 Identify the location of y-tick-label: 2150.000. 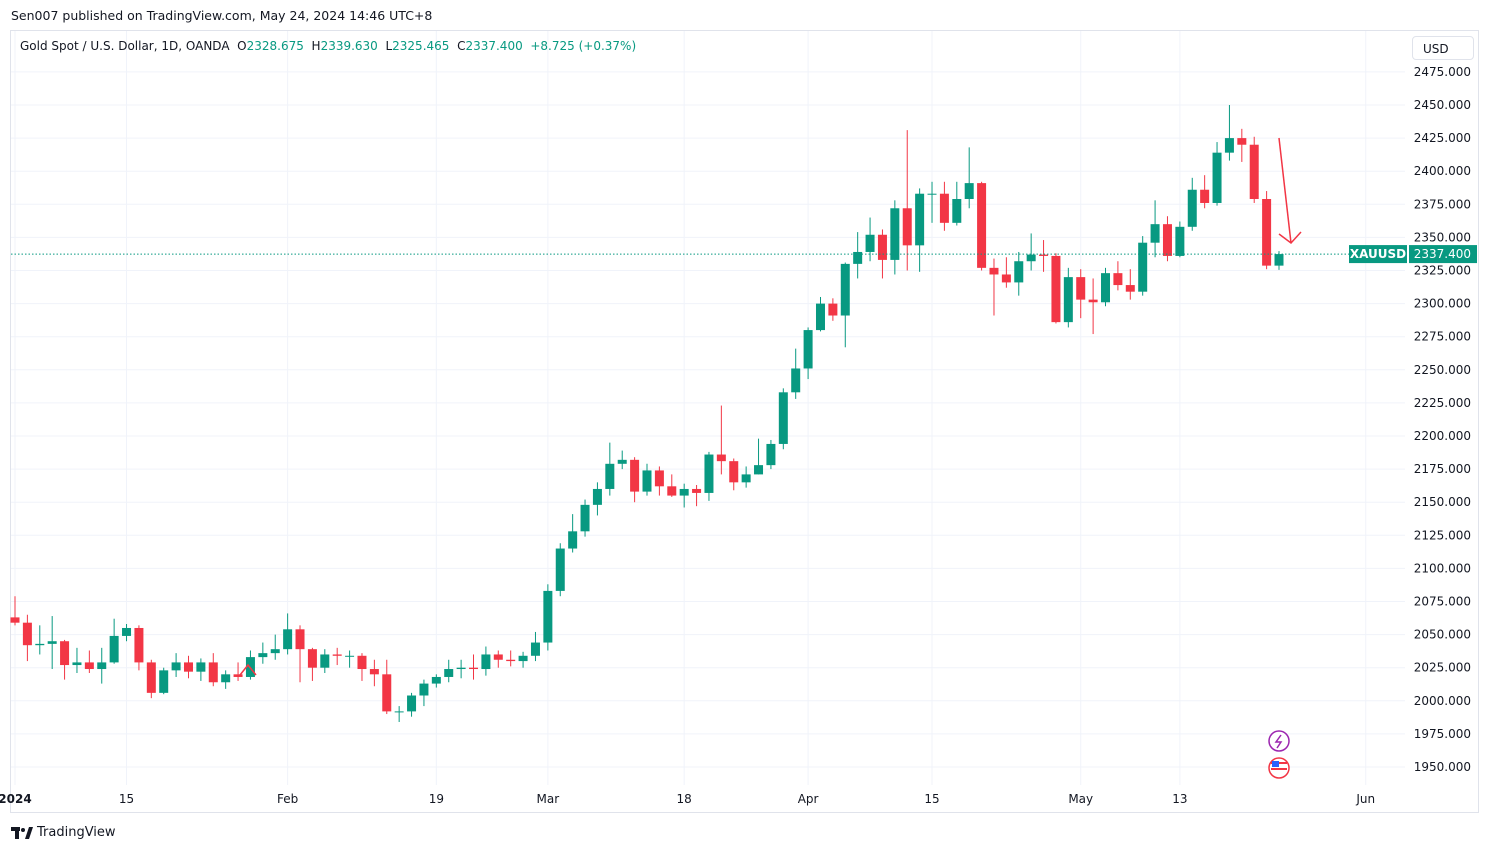
(1442, 502).